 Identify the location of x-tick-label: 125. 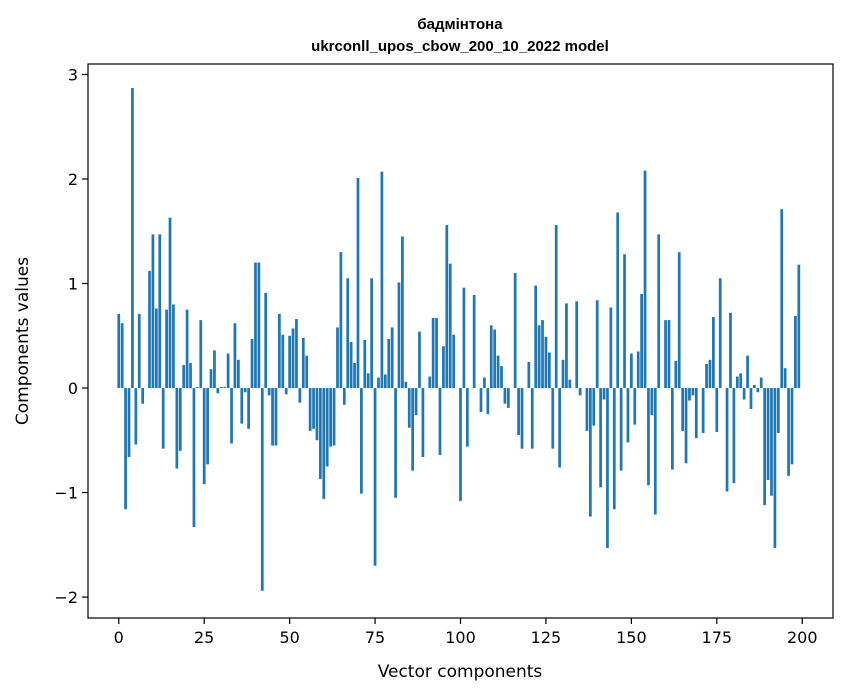
(546, 637).